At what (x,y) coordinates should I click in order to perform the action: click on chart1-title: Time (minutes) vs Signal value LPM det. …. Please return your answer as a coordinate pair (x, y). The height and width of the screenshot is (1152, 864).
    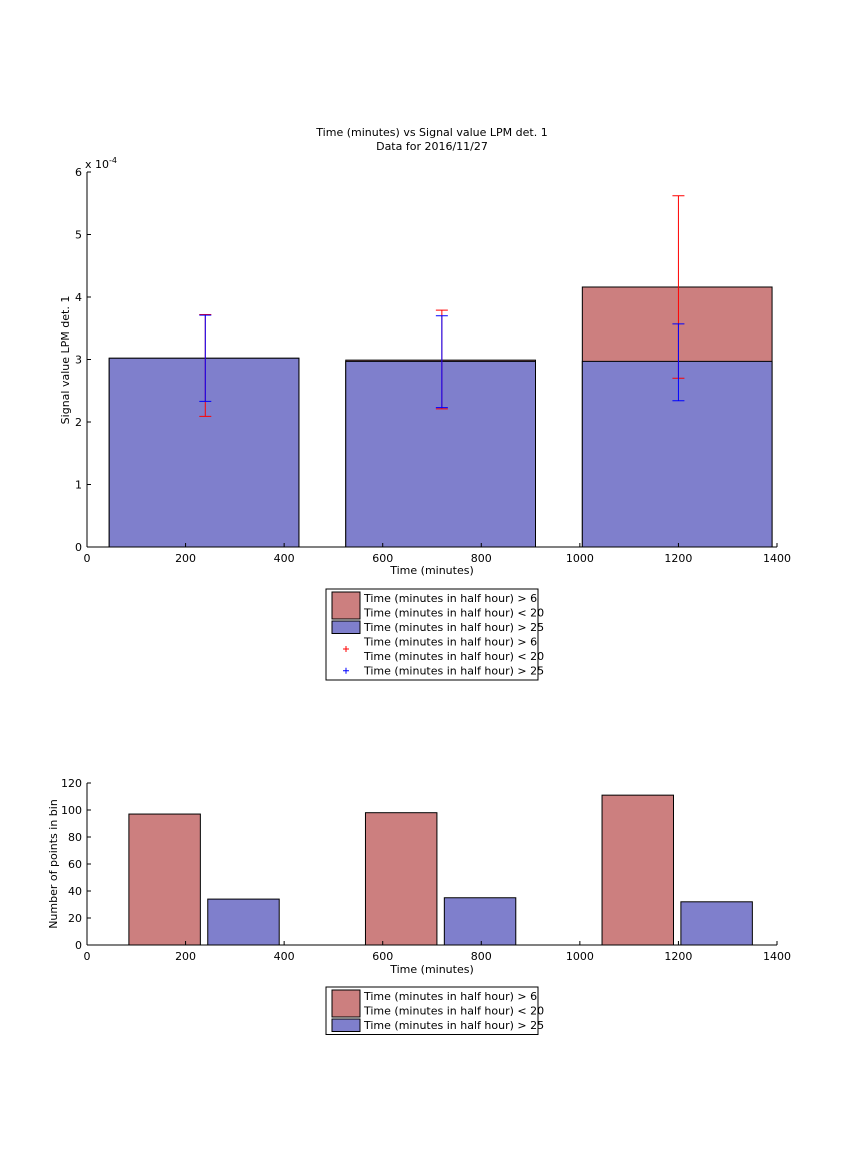
    Looking at the image, I should click on (431, 132).